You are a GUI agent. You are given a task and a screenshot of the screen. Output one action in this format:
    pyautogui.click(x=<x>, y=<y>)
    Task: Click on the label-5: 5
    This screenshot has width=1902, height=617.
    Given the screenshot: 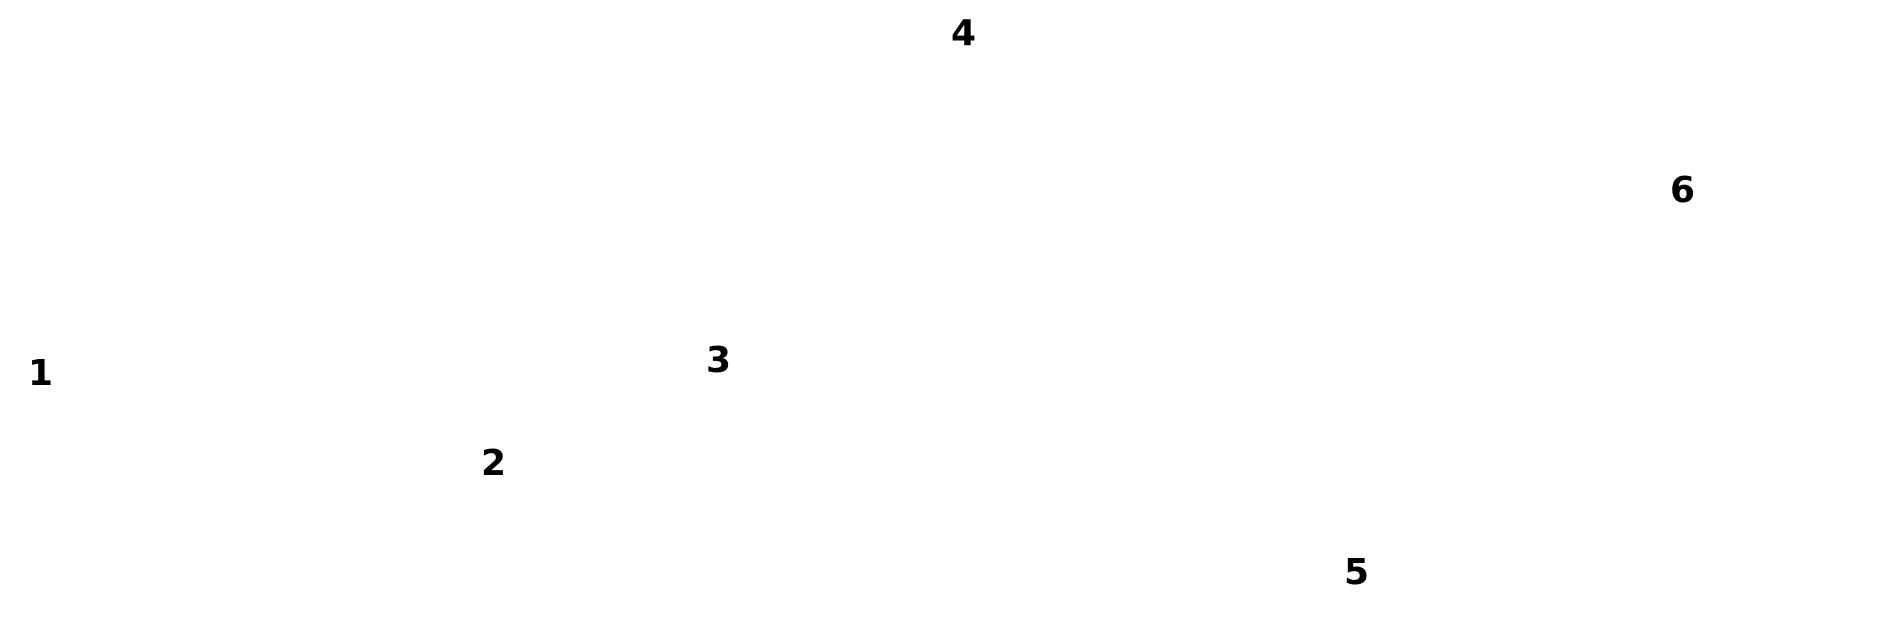 What is the action you would take?
    pyautogui.click(x=1357, y=572)
    